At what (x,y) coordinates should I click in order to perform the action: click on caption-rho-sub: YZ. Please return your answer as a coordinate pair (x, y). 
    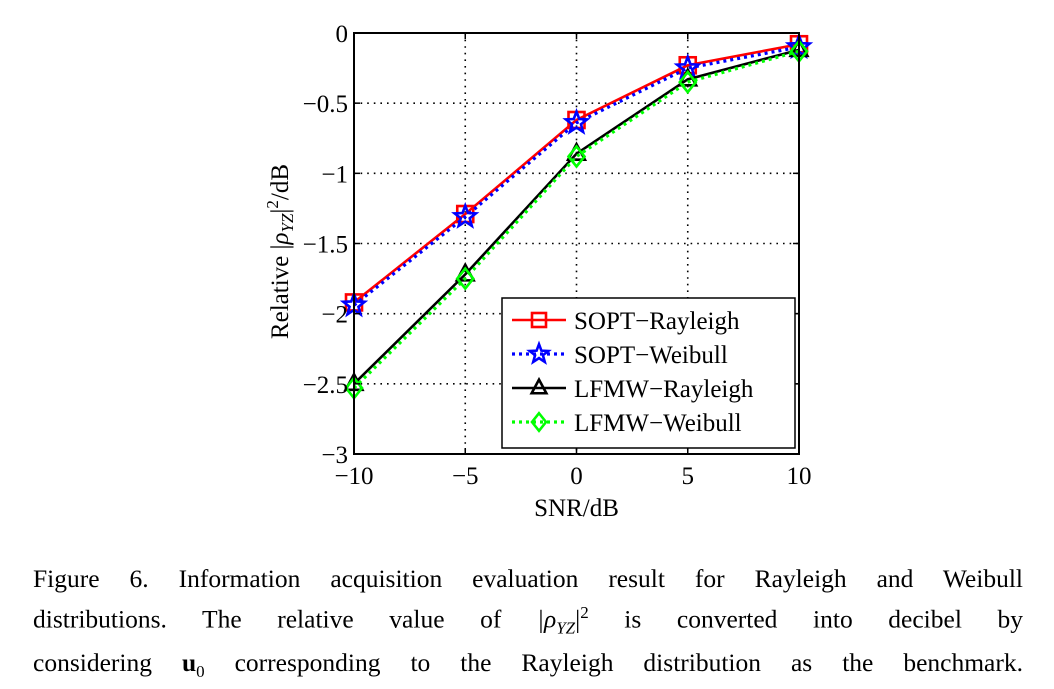
    Looking at the image, I should click on (566, 628).